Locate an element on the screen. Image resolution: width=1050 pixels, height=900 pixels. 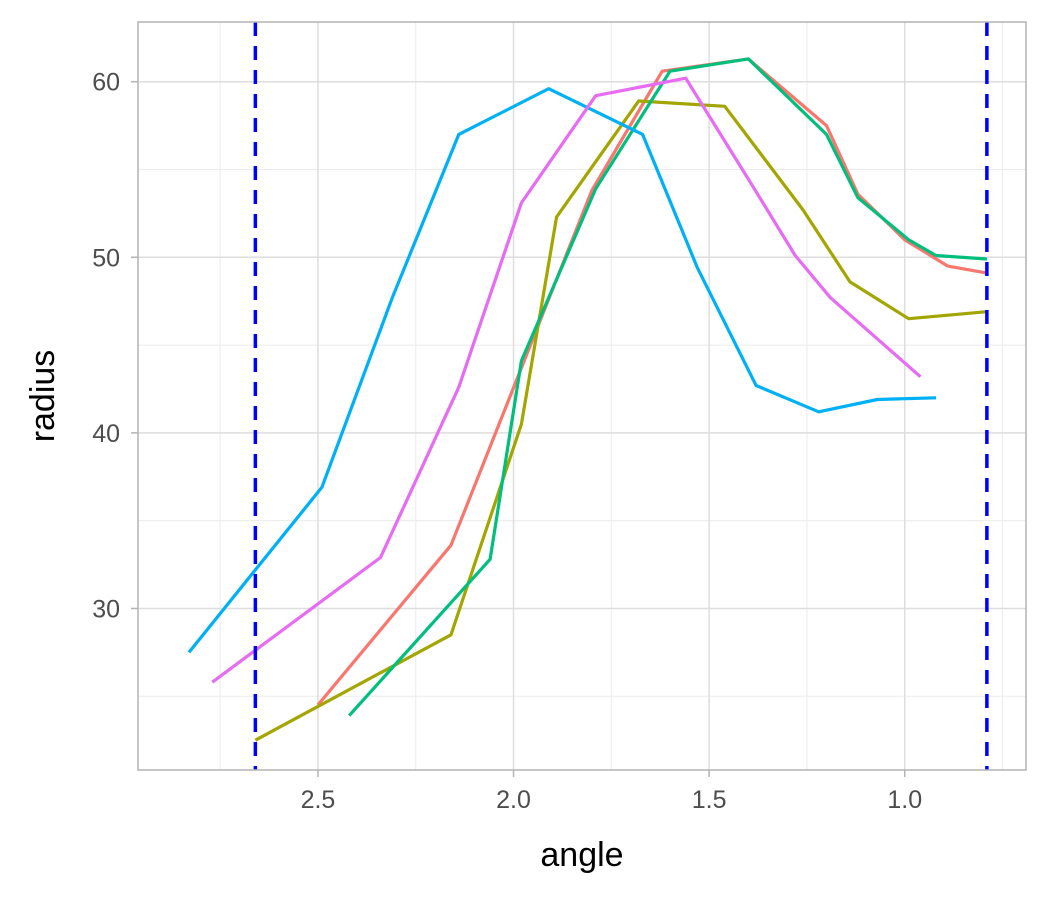
y-tick-label: 40 is located at coordinates (106, 434).